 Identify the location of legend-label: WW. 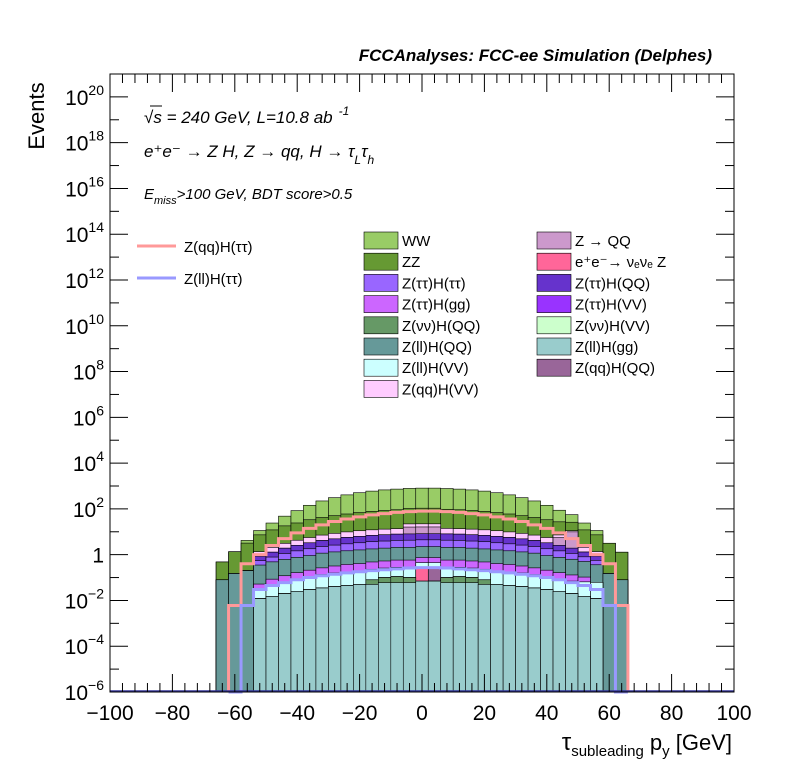
(416, 241).